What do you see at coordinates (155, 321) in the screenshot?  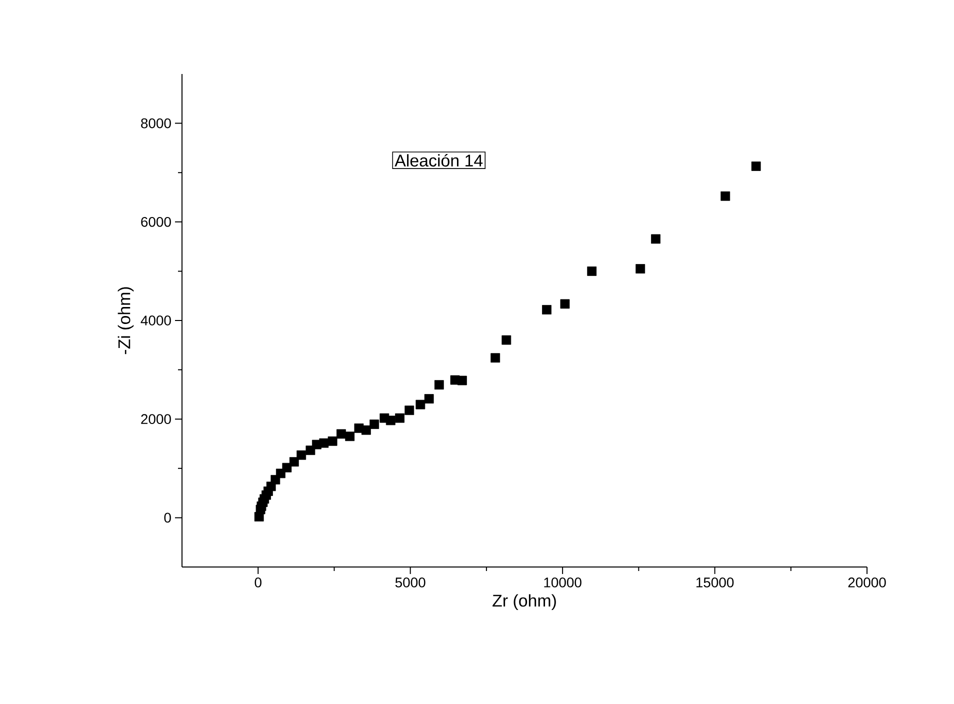 I see `y-tick-label: 4000` at bounding box center [155, 321].